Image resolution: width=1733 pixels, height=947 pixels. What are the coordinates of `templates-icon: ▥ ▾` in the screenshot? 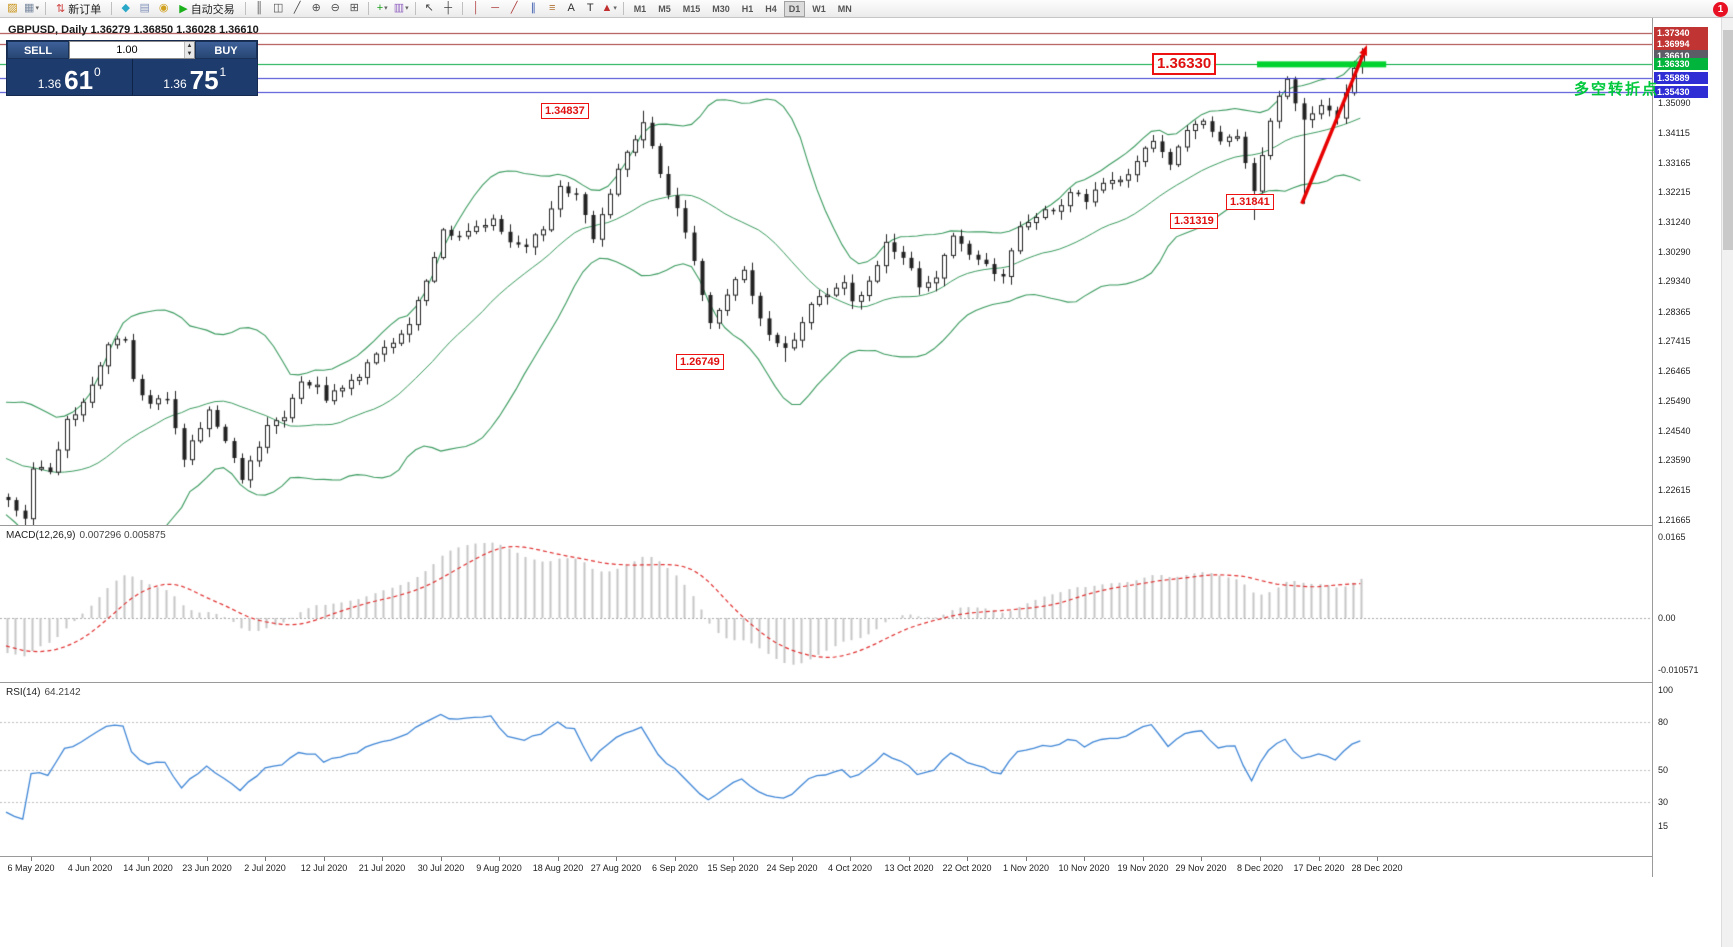 It's located at (401, 8).